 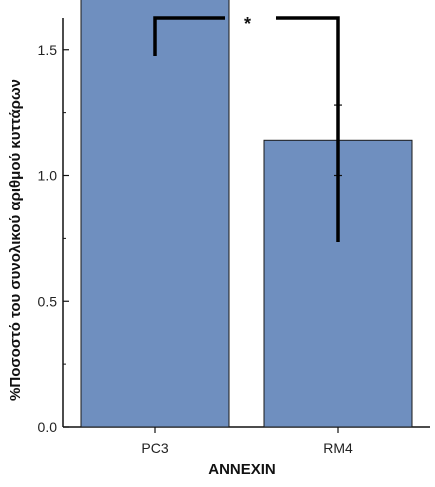 What do you see at coordinates (48, 427) in the screenshot?
I see `y-tick-label: 0.0` at bounding box center [48, 427].